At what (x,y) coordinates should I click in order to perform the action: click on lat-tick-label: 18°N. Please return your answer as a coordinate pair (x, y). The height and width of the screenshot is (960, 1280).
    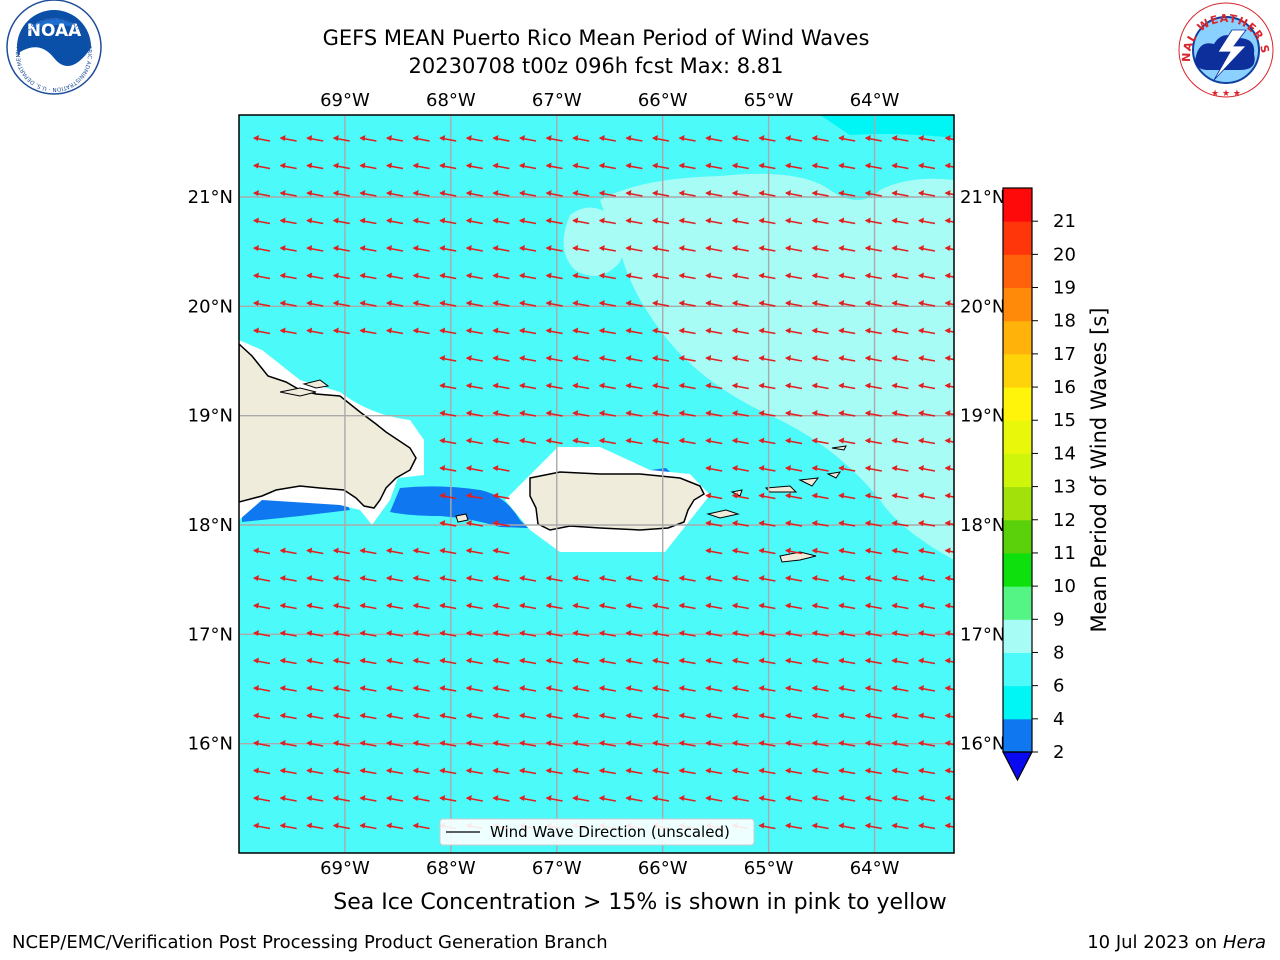
    Looking at the image, I should click on (210, 525).